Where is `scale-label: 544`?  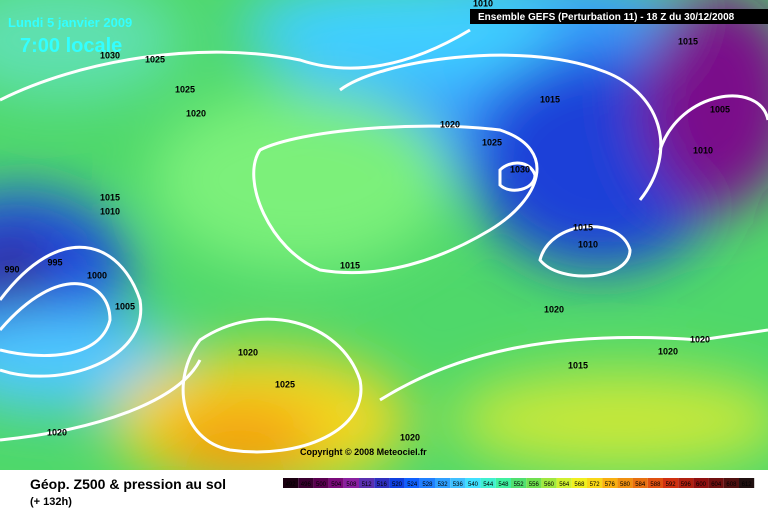
scale-label: 544 is located at coordinates (488, 485).